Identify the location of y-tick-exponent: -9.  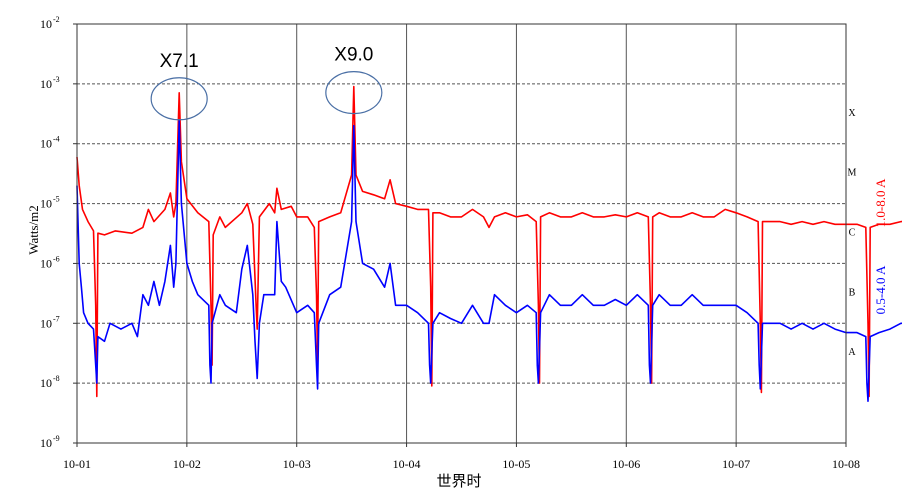
(56, 438).